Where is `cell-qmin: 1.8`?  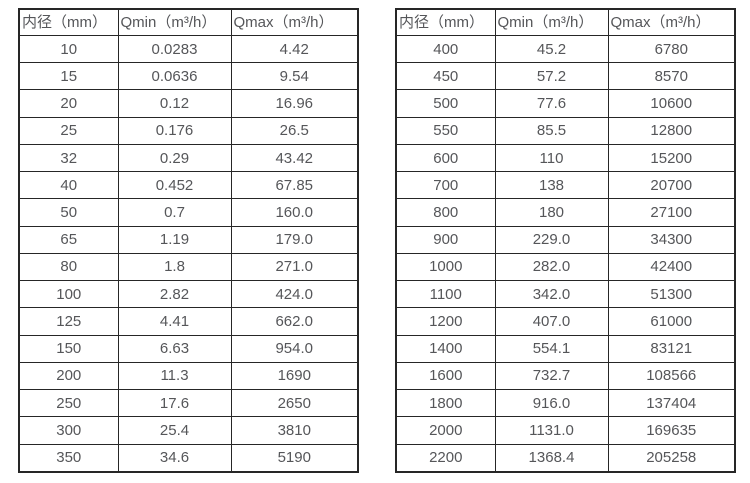
cell-qmin: 1.8 is located at coordinates (174, 267).